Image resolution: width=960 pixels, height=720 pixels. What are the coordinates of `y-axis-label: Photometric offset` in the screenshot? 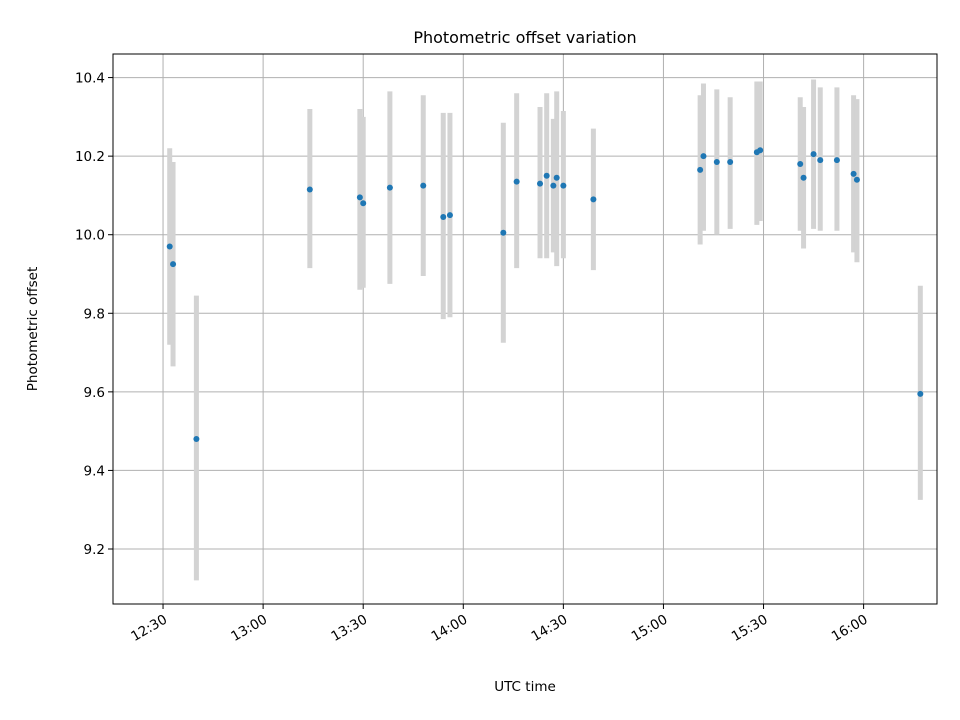 It's located at (33, 329).